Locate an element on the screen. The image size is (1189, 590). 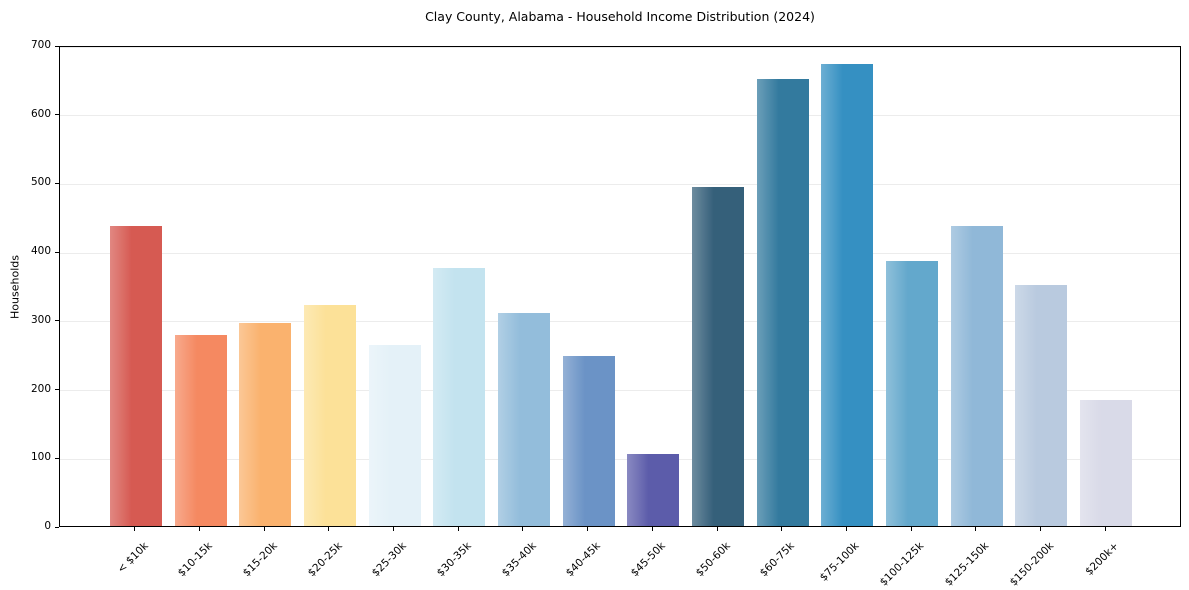
bar-$50-60k is located at coordinates (718, 356).